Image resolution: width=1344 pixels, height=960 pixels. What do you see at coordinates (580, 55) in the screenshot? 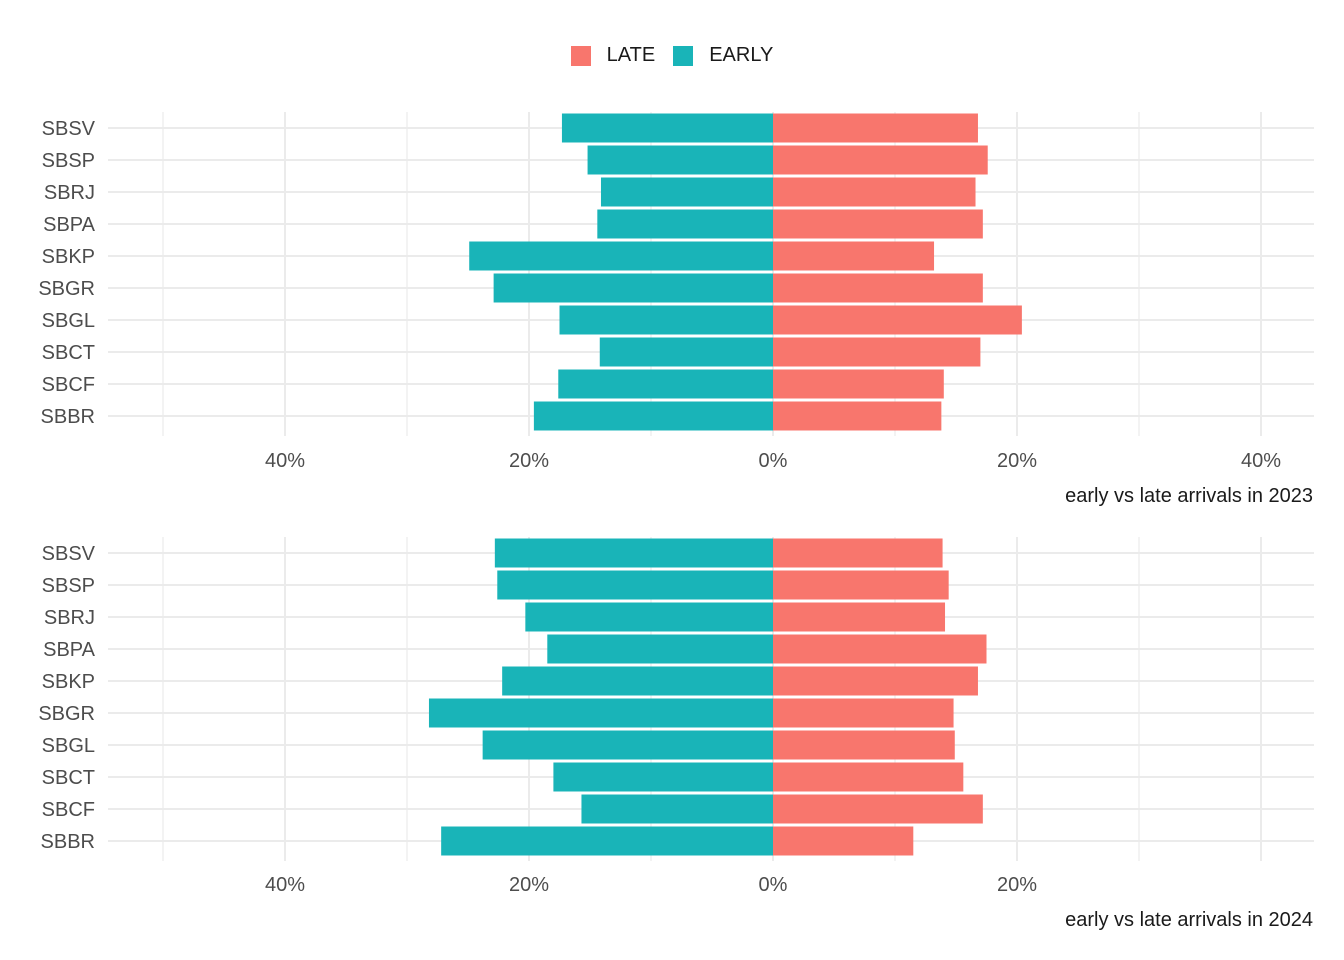
I see `legend-swatch-late` at bounding box center [580, 55].